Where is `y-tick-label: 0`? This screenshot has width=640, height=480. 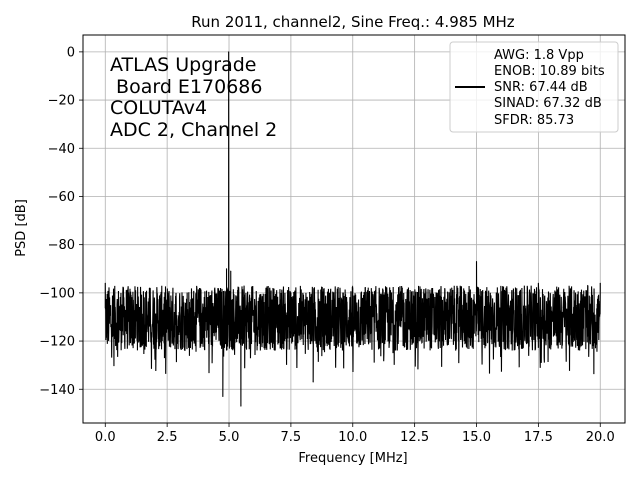 y-tick-label: 0 is located at coordinates (71, 52).